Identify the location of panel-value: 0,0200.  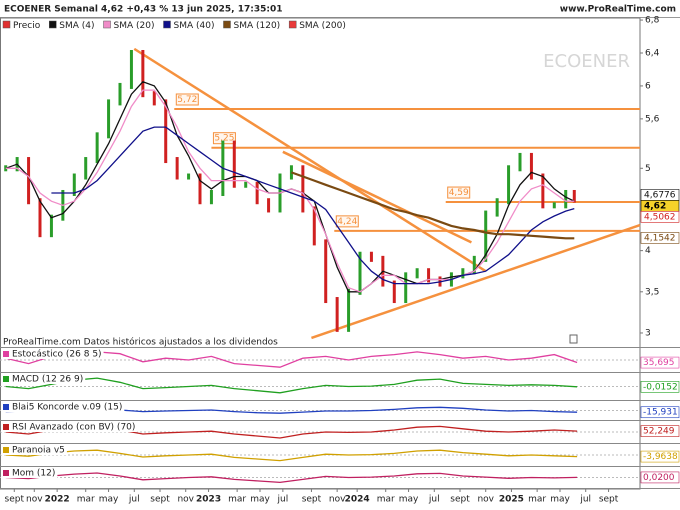
(659, 478).